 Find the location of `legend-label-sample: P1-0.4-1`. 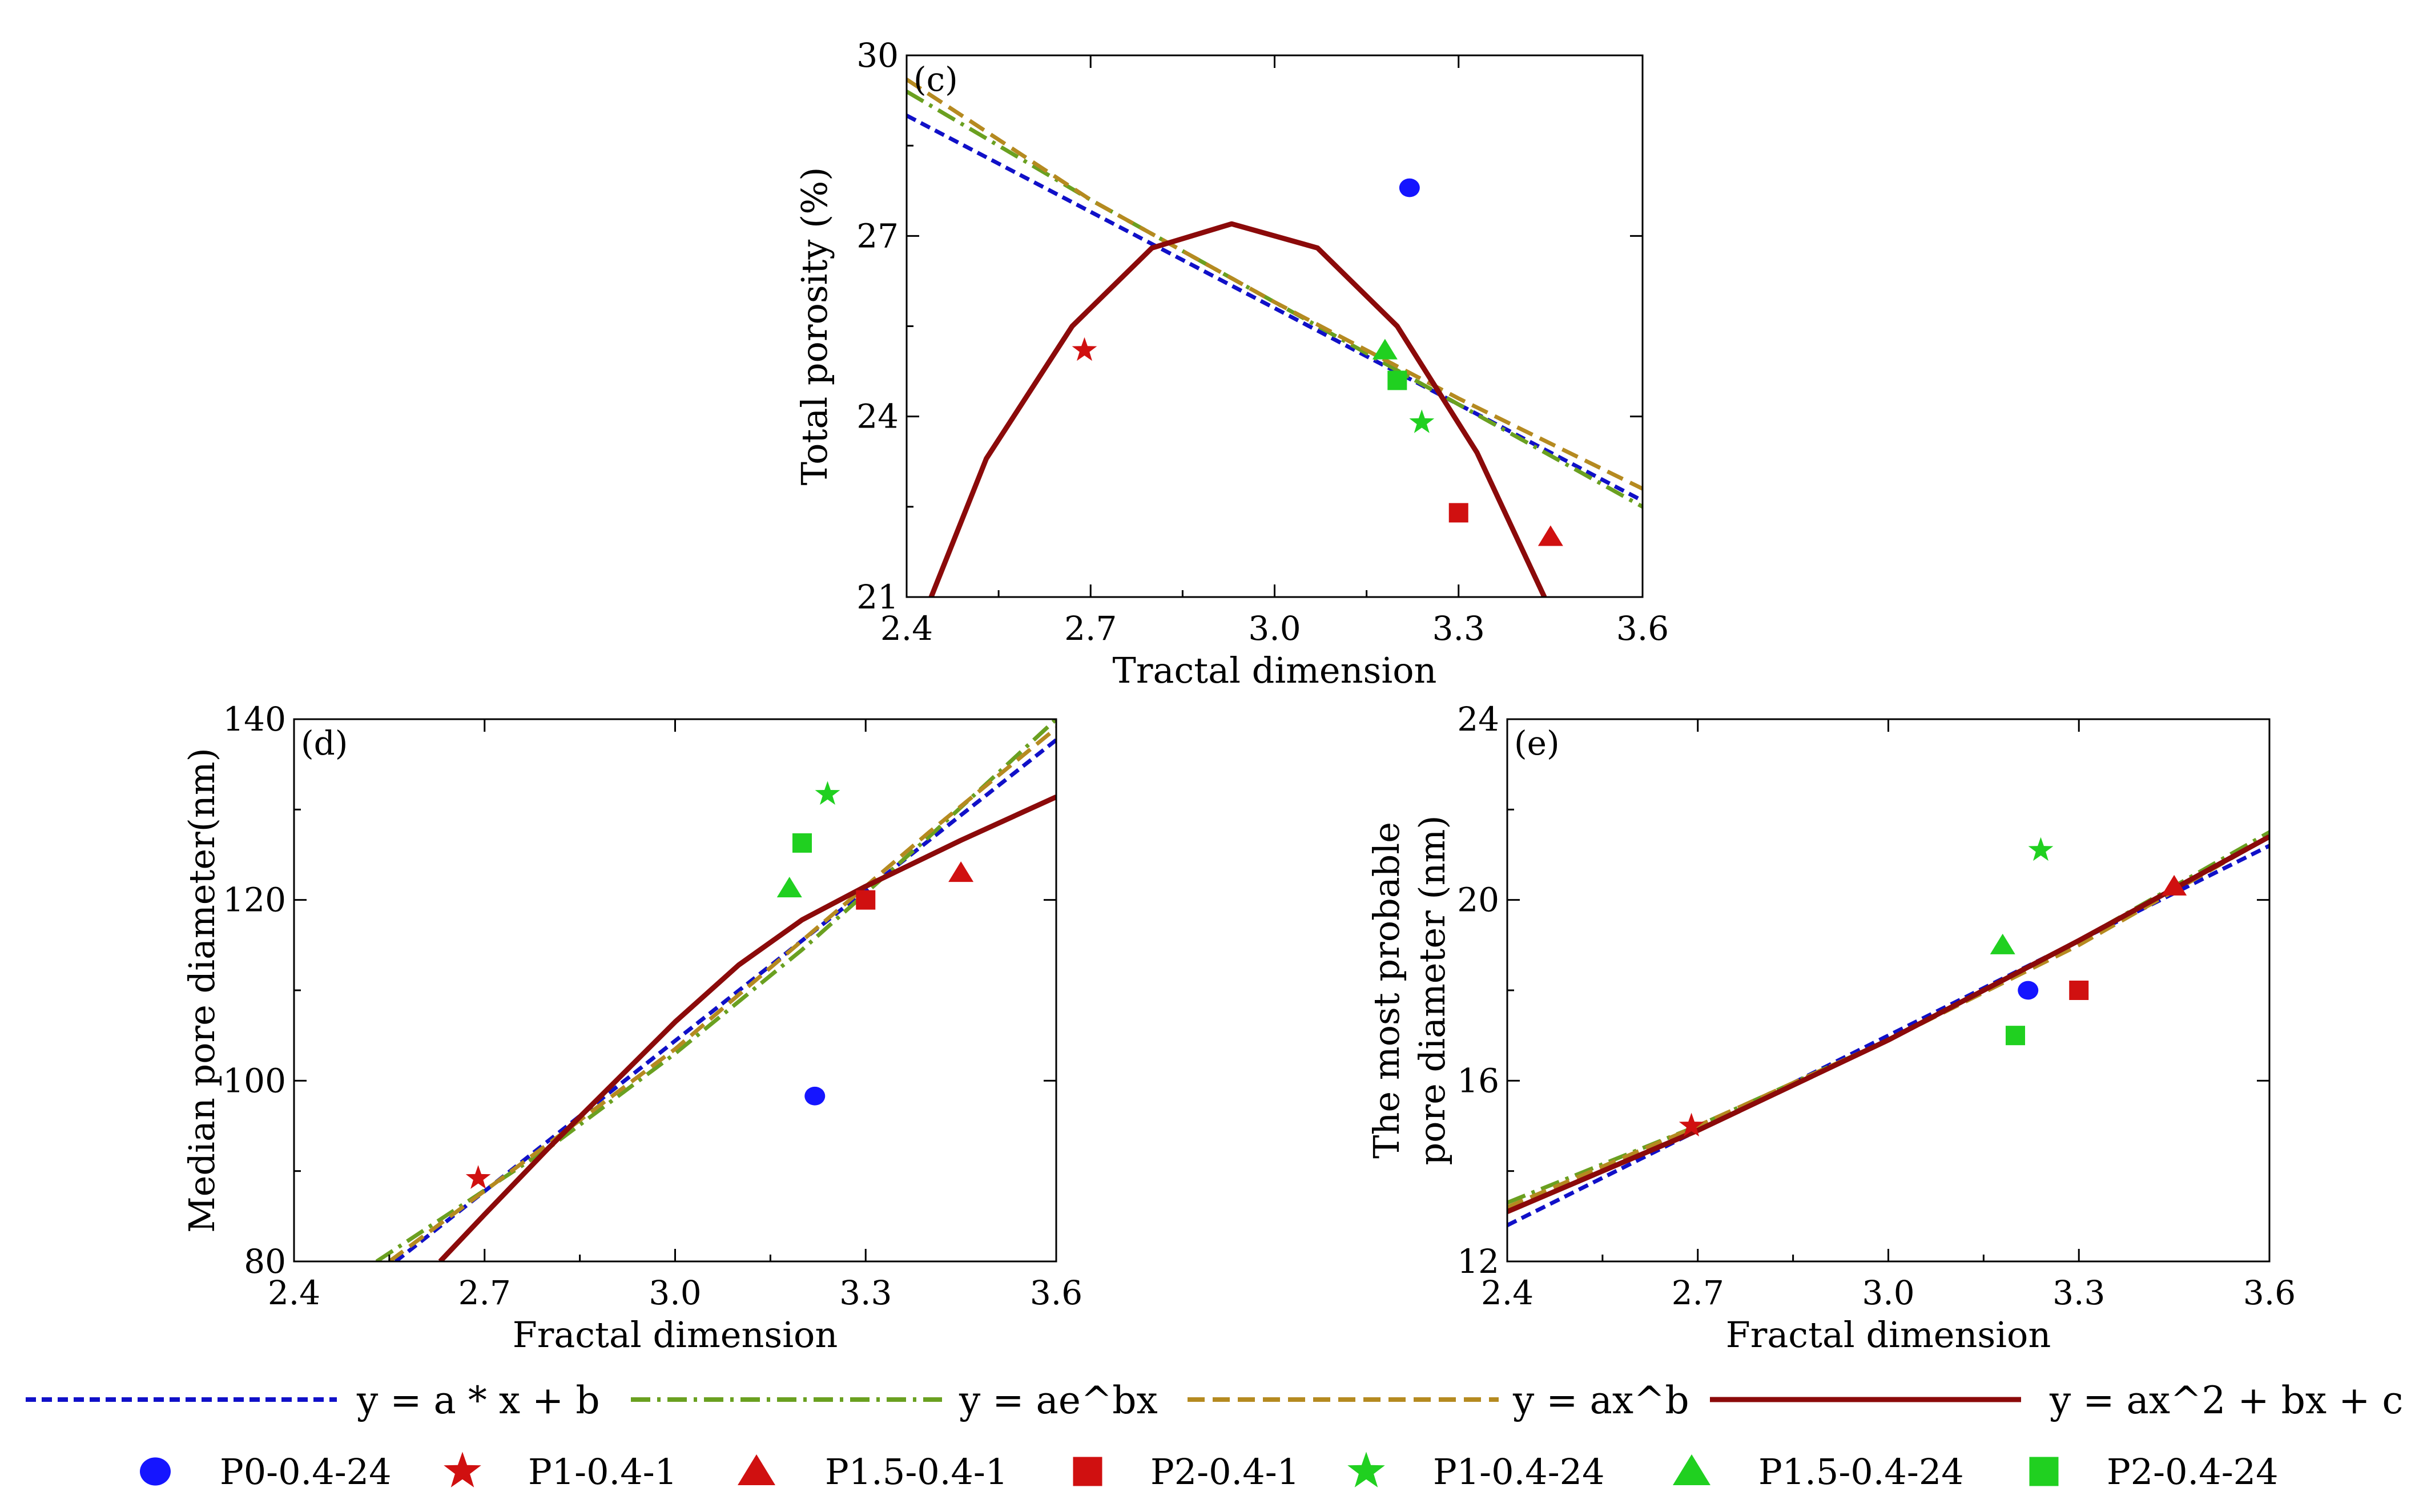

legend-label-sample: P1-0.4-1 is located at coordinates (602, 1472).